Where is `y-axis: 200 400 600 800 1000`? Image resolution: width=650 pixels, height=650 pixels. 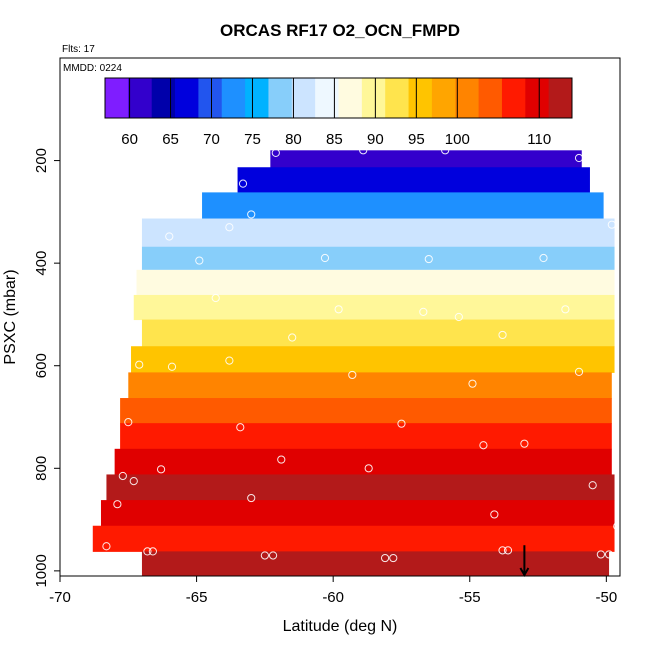 y-axis: 200 400 600 800 1000 is located at coordinates (46, 368).